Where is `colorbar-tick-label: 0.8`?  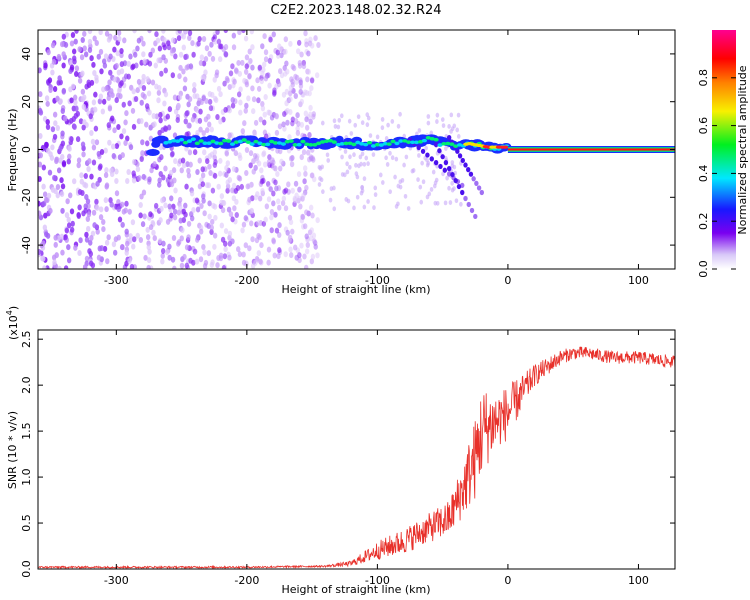
colorbar-tick-label: 0.8 is located at coordinates (703, 78).